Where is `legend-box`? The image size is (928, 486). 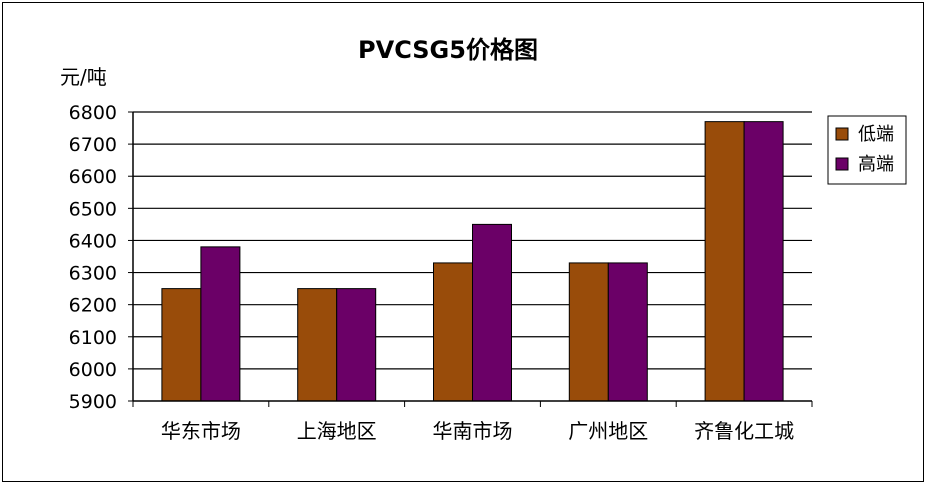 legend-box is located at coordinates (867, 150).